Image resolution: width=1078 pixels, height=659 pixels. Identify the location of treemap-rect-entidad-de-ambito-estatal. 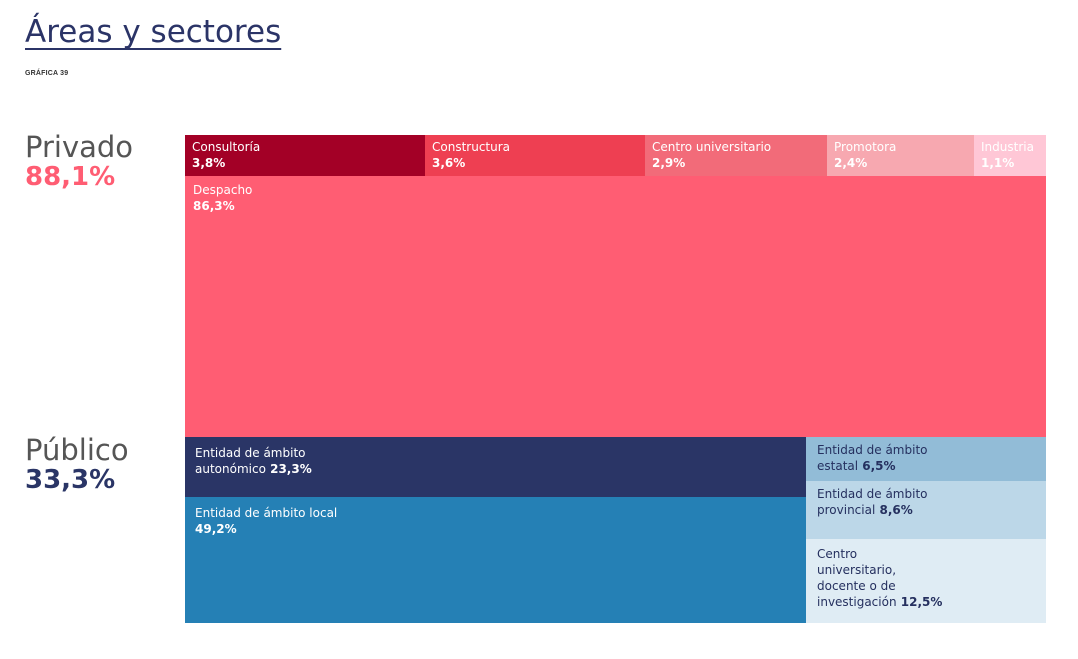
(926, 459).